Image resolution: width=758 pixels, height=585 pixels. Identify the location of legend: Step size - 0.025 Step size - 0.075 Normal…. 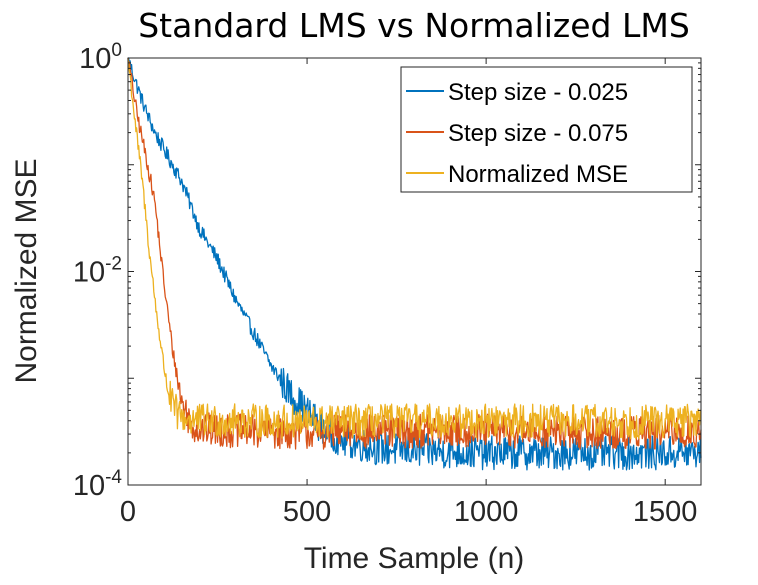
(546, 129).